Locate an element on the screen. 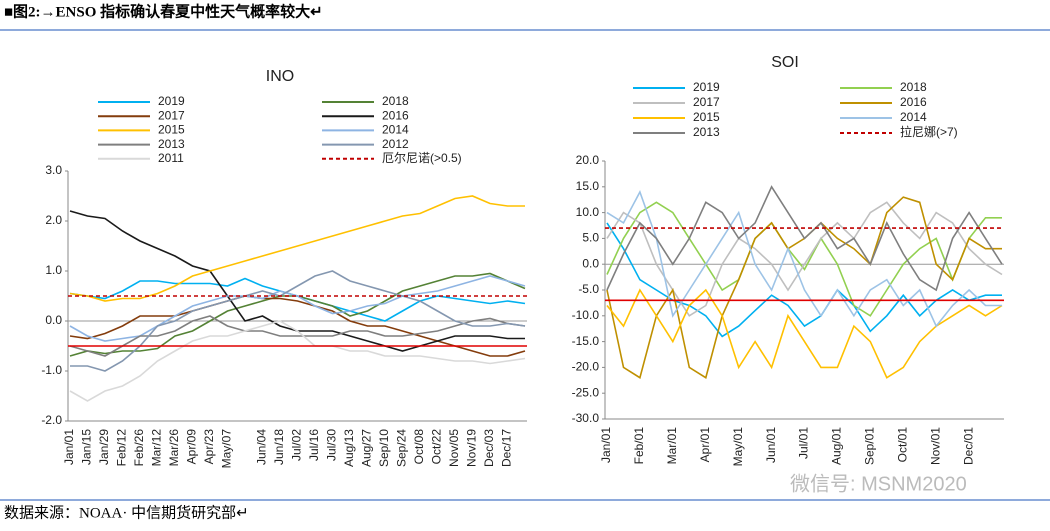  x-tick-label: Jun/04 is located at coordinates (262, 447).